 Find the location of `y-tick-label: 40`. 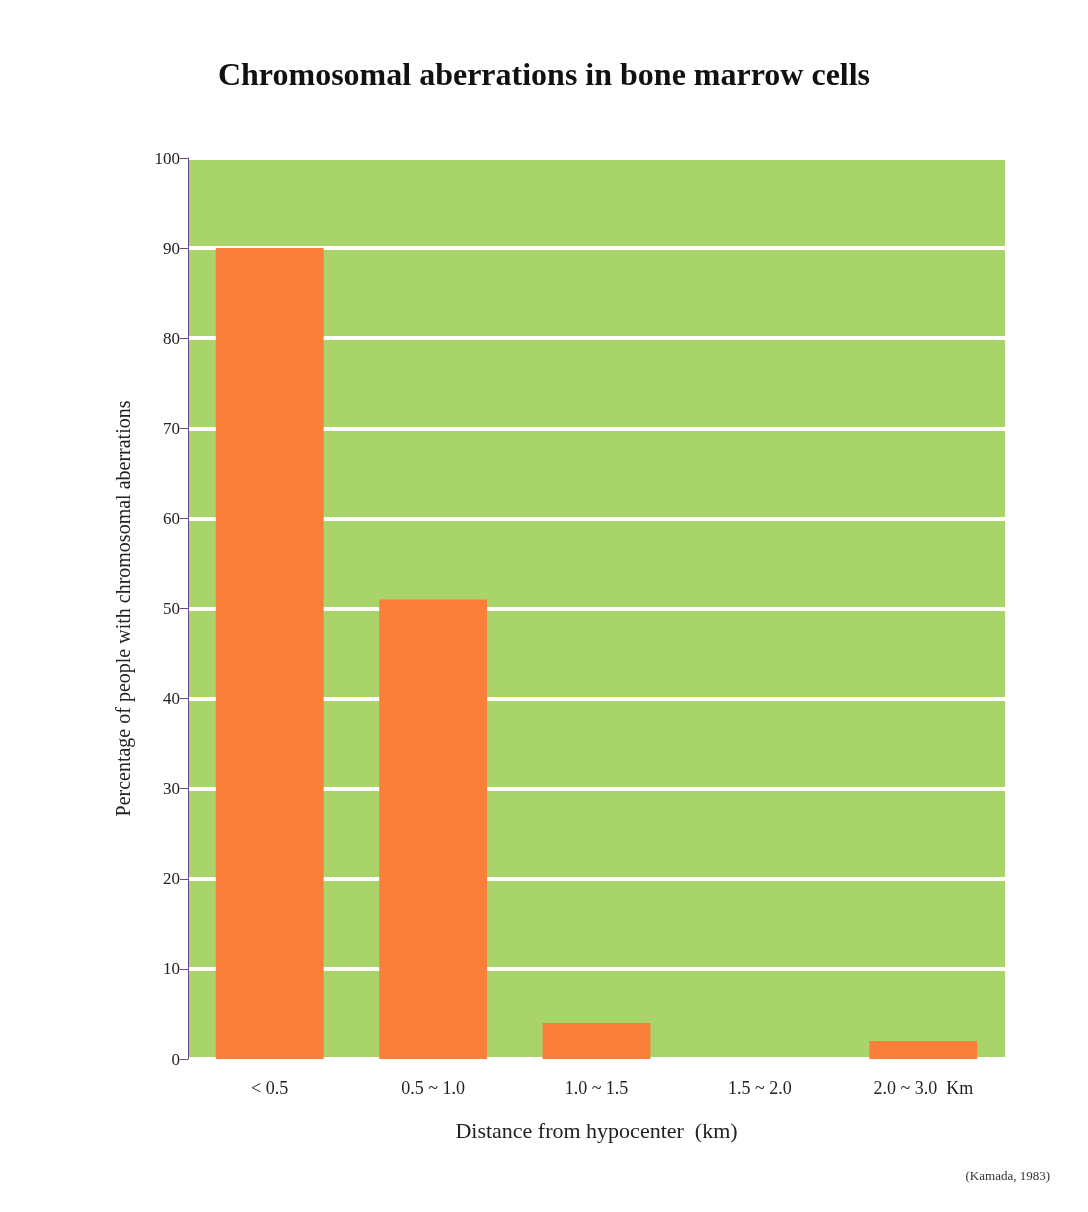

y-tick-label: 40 is located at coordinates (171, 699).